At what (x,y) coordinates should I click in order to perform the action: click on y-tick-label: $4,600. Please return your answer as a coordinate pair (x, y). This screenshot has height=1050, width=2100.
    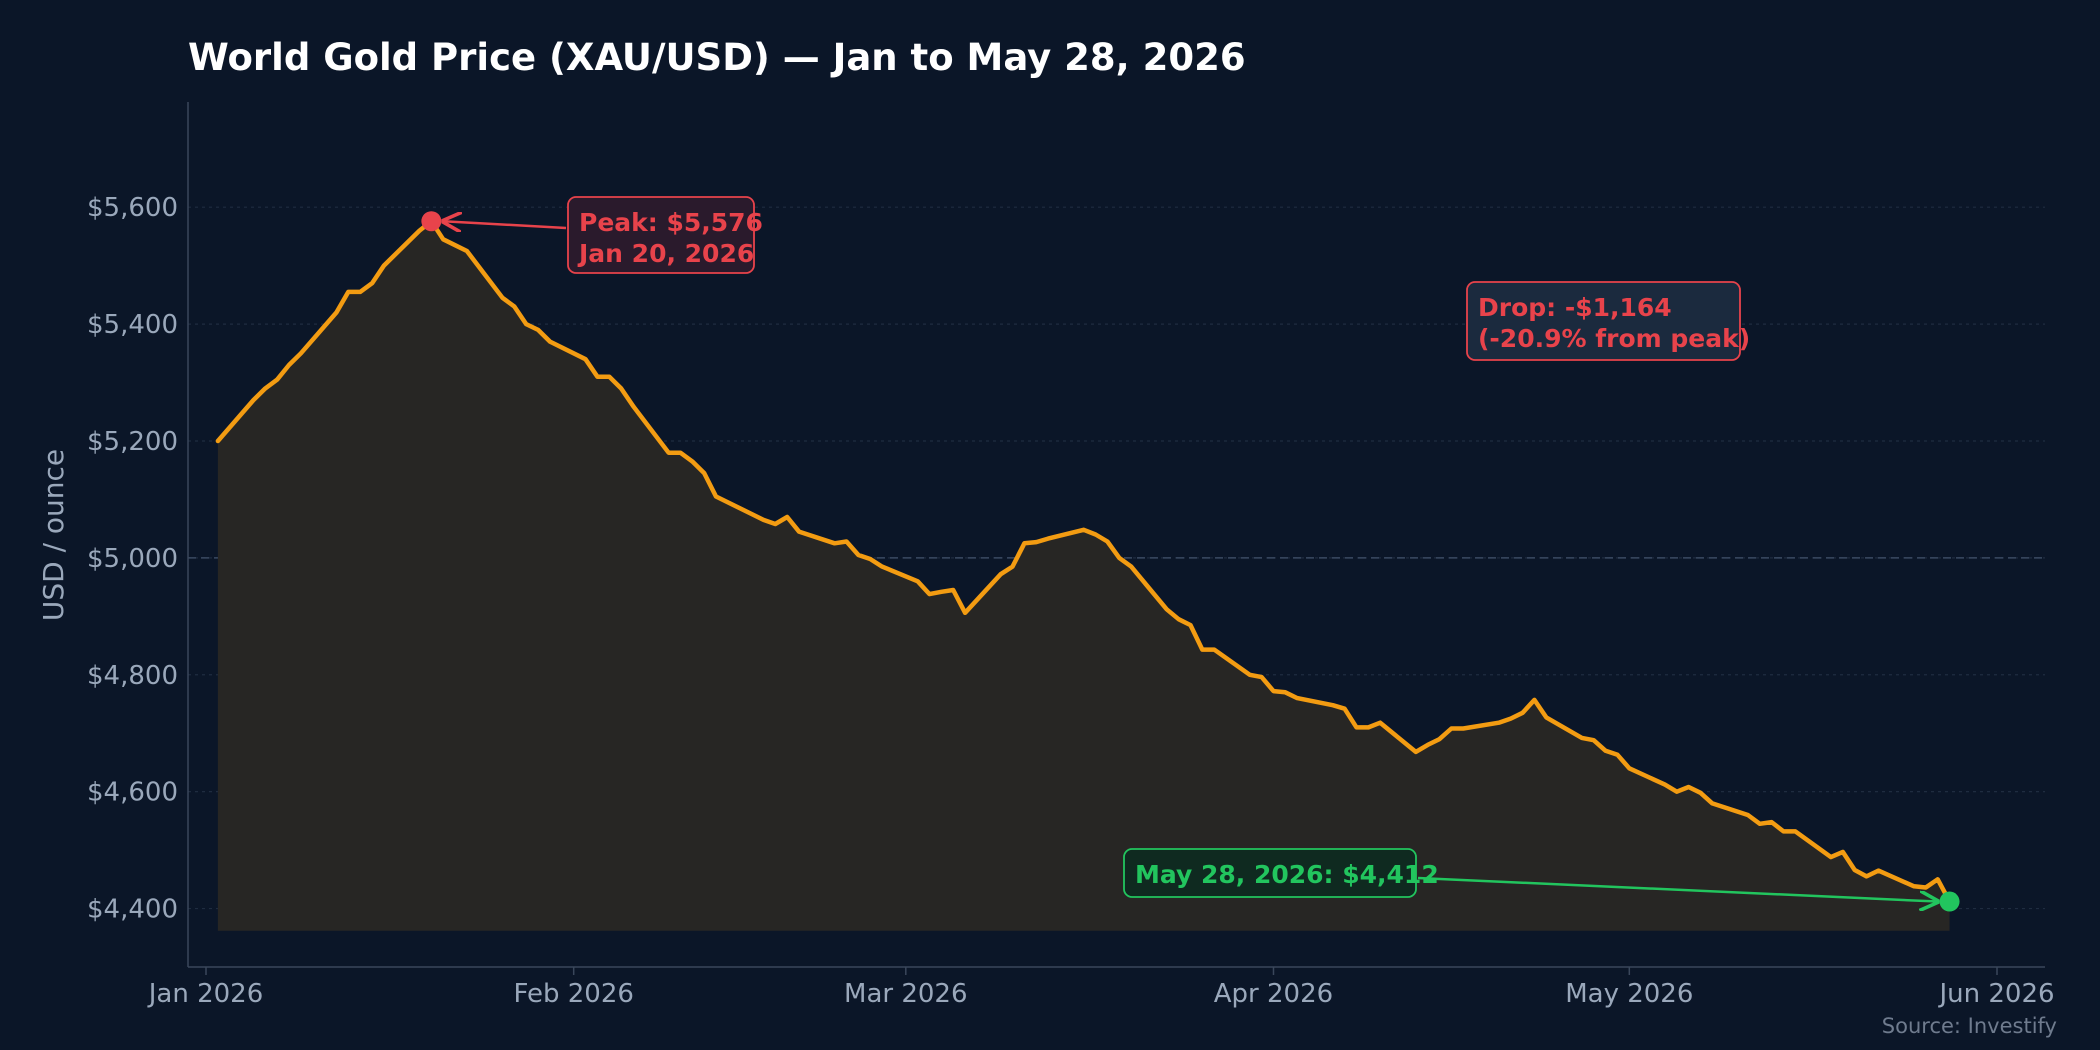
    Looking at the image, I should click on (132, 793).